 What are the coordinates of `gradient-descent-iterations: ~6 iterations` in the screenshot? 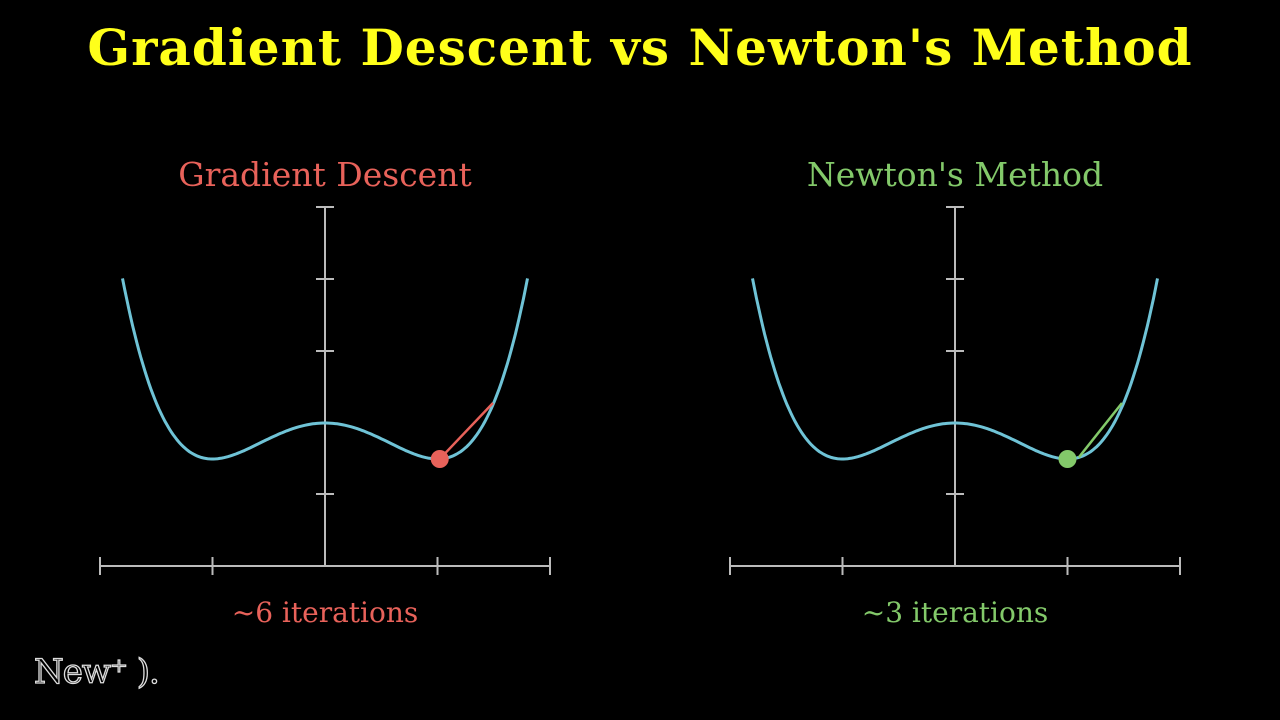 It's located at (325, 612).